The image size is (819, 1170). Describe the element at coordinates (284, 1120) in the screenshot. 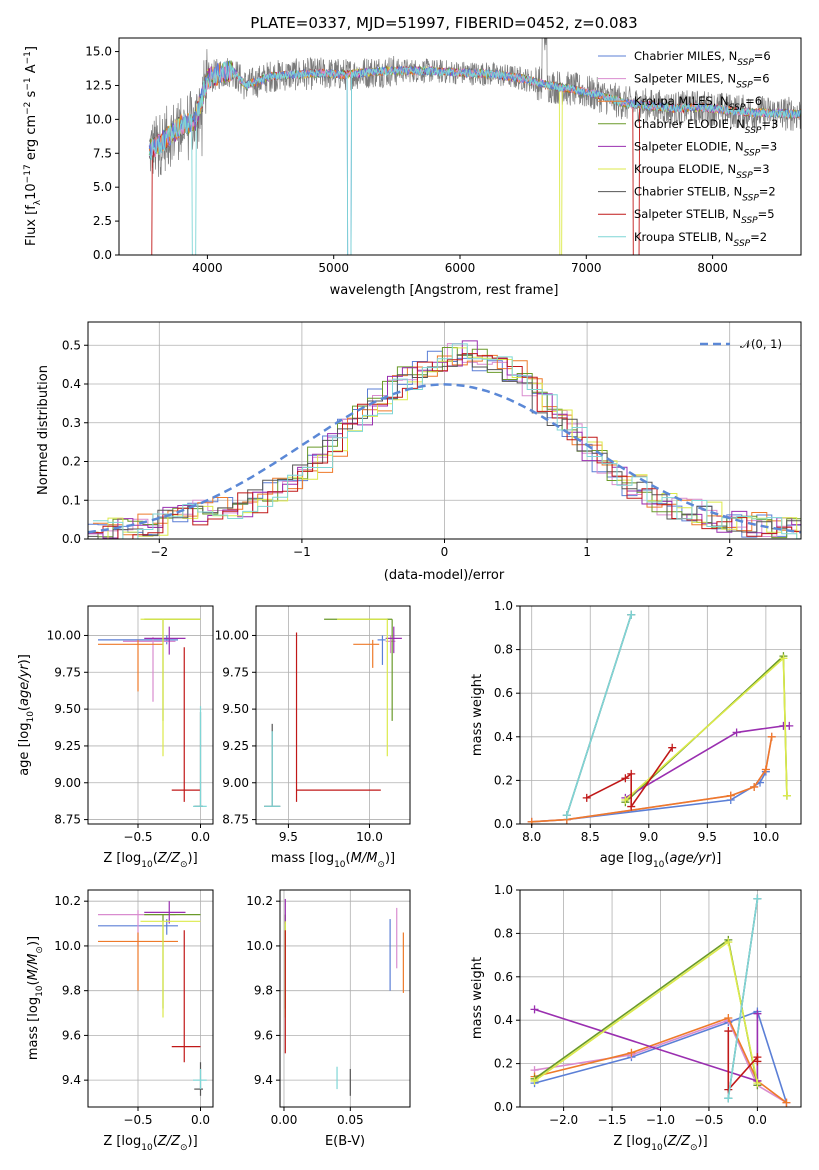

I see `x-tick-label: 0.00` at that location.